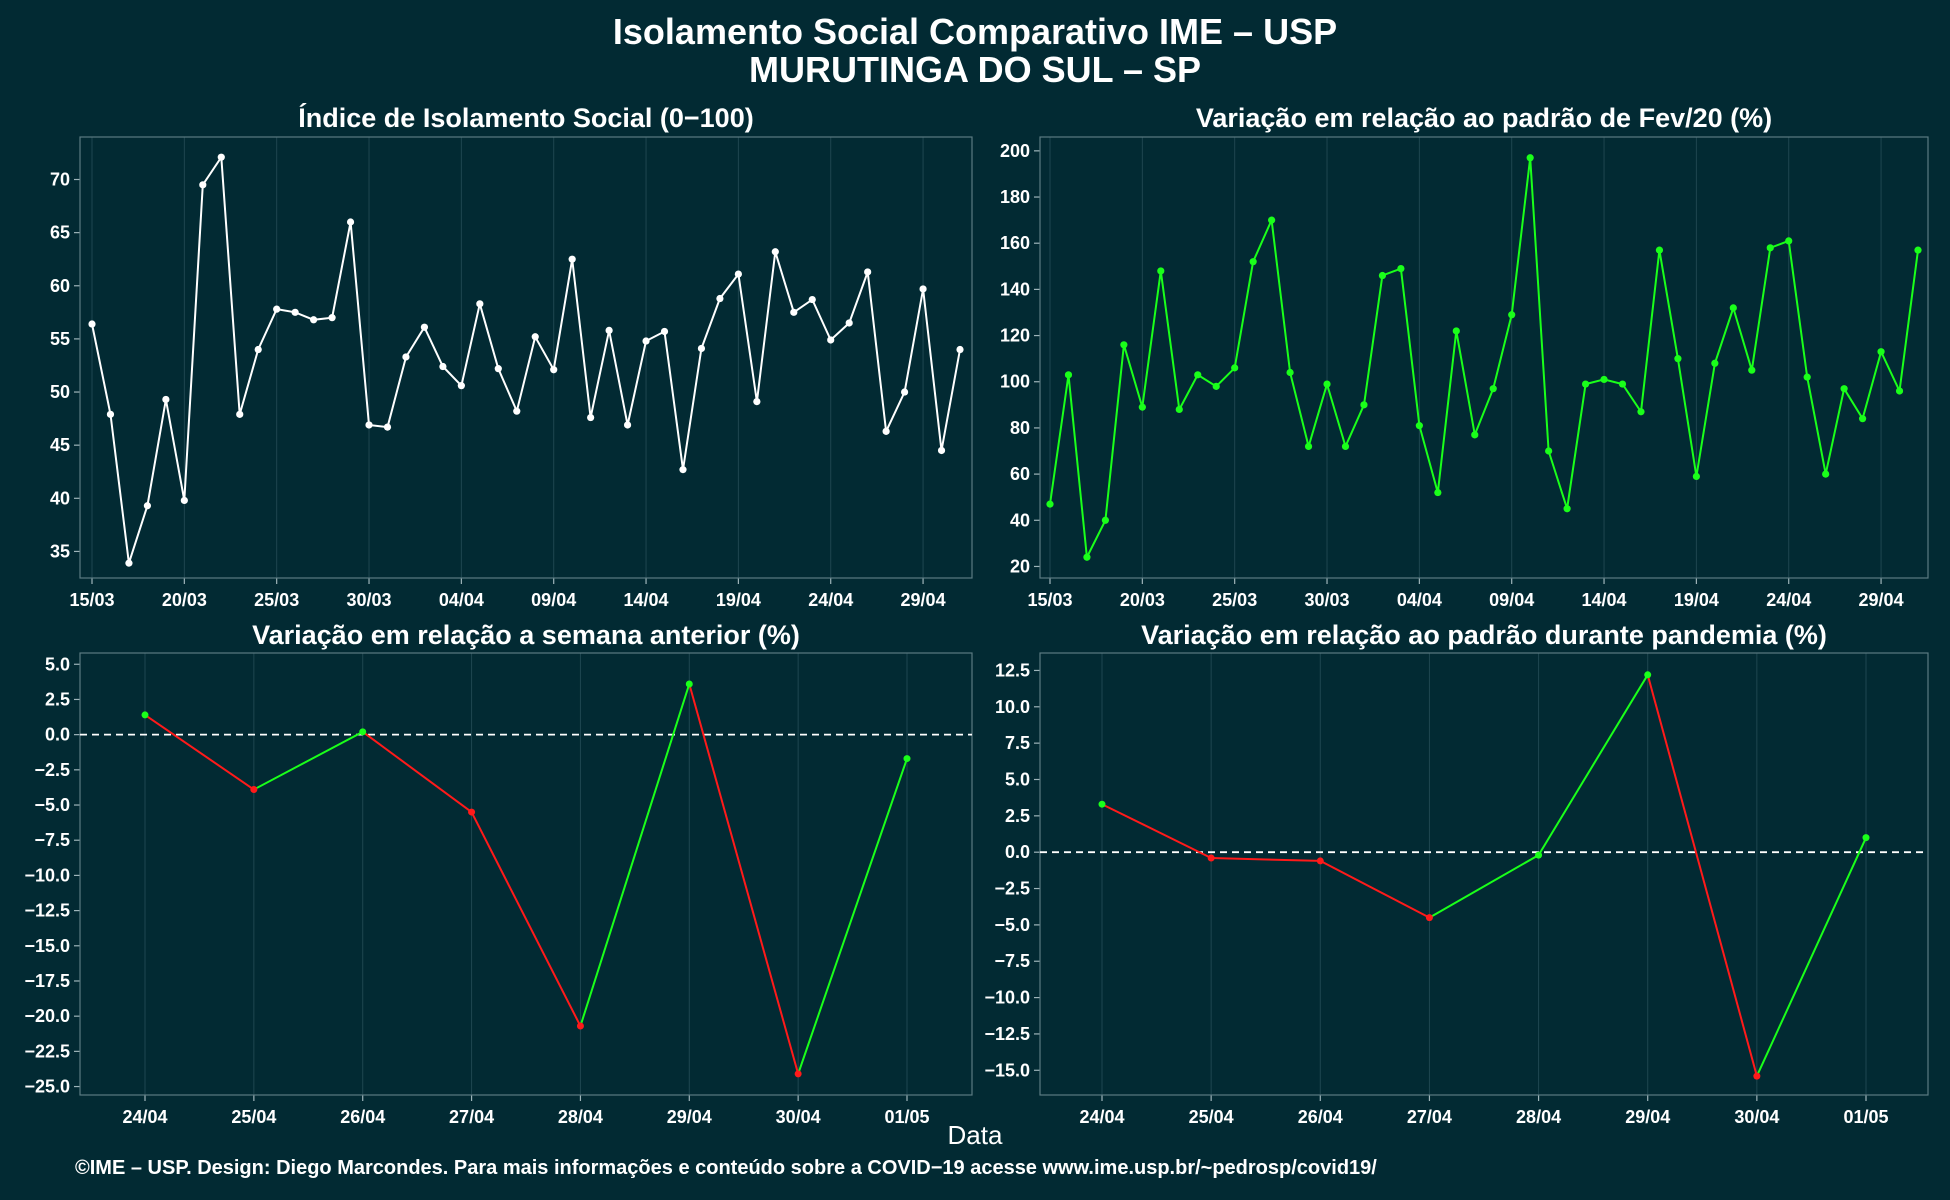  I want to click on y-tick-label: −7.5, so click(1012, 961).